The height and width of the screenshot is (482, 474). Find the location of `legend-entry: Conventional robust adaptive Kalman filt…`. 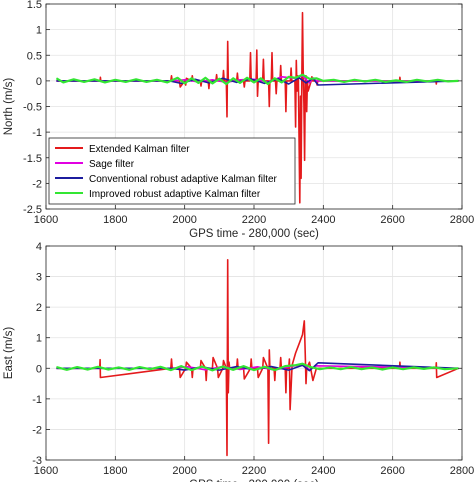

legend-entry: Conventional robust adaptive Kalman filt… is located at coordinates (183, 179).